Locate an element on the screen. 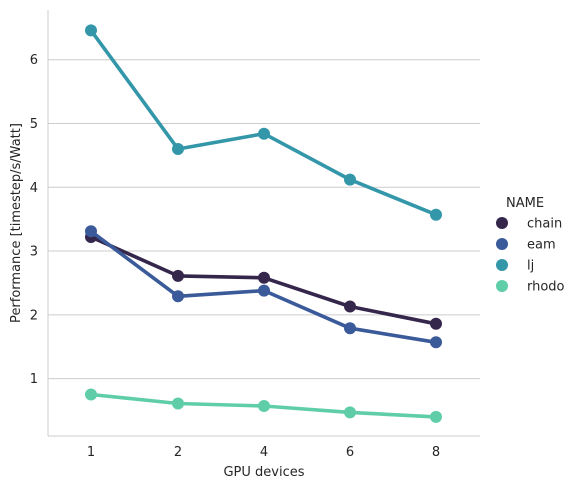 The image size is (578, 489). legend-item-lj: lj is located at coordinates (515, 266).